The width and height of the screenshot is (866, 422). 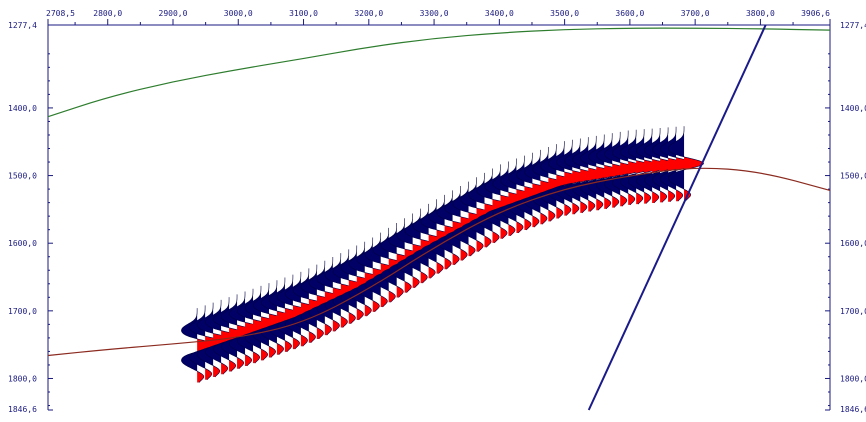 What do you see at coordinates (22, 378) in the screenshot?
I see `y-tick-label-left: 1800,0` at bounding box center [22, 378].